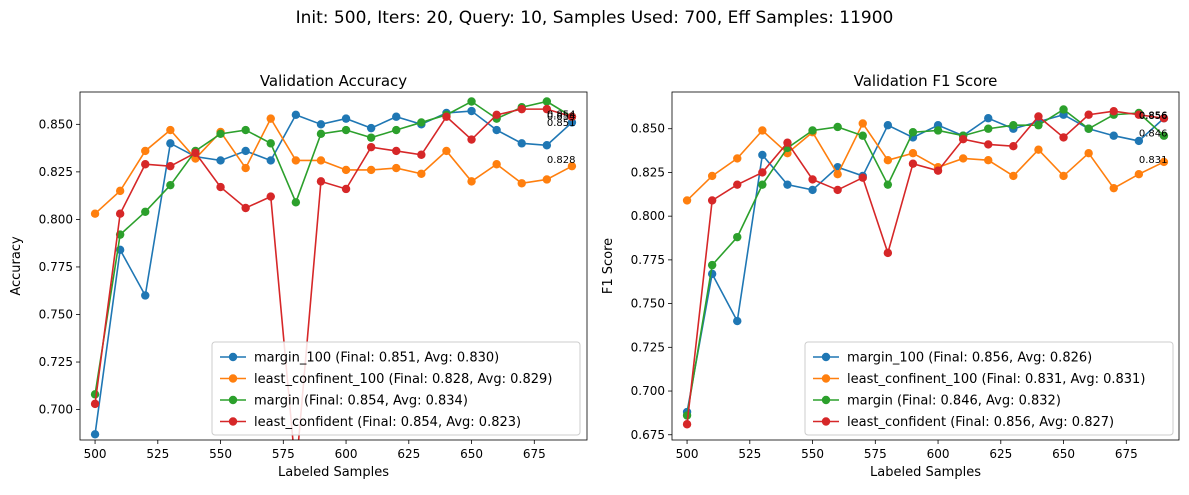 This screenshot has height=495, width=1189. Describe the element at coordinates (561, 160) in the screenshot. I see `final-value-annotation: 0.828` at that location.